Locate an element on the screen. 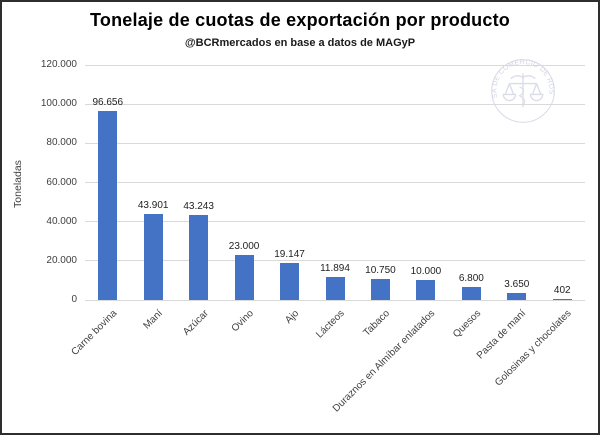 The image size is (600, 435). x-axis-category-label: Ovino is located at coordinates (242, 321).